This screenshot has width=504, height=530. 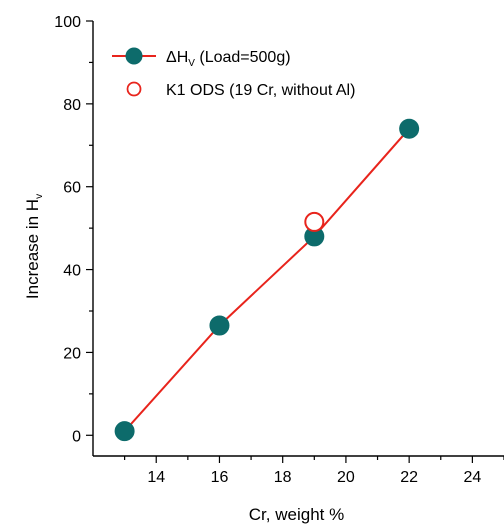 I want to click on legend-label-series-1: ΔHV (Load=500g), so click(x=228, y=59).